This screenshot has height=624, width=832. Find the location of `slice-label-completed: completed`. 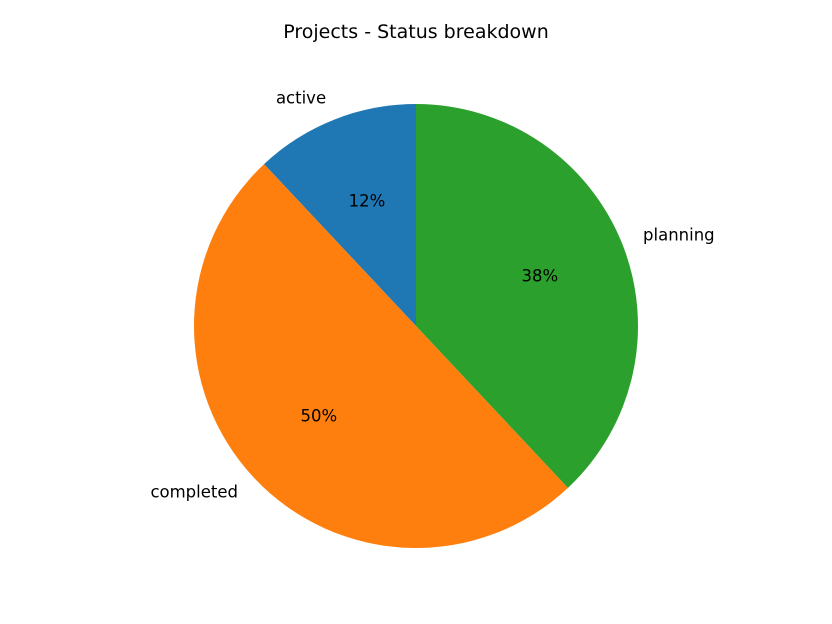

slice-label-completed: completed is located at coordinates (194, 492).